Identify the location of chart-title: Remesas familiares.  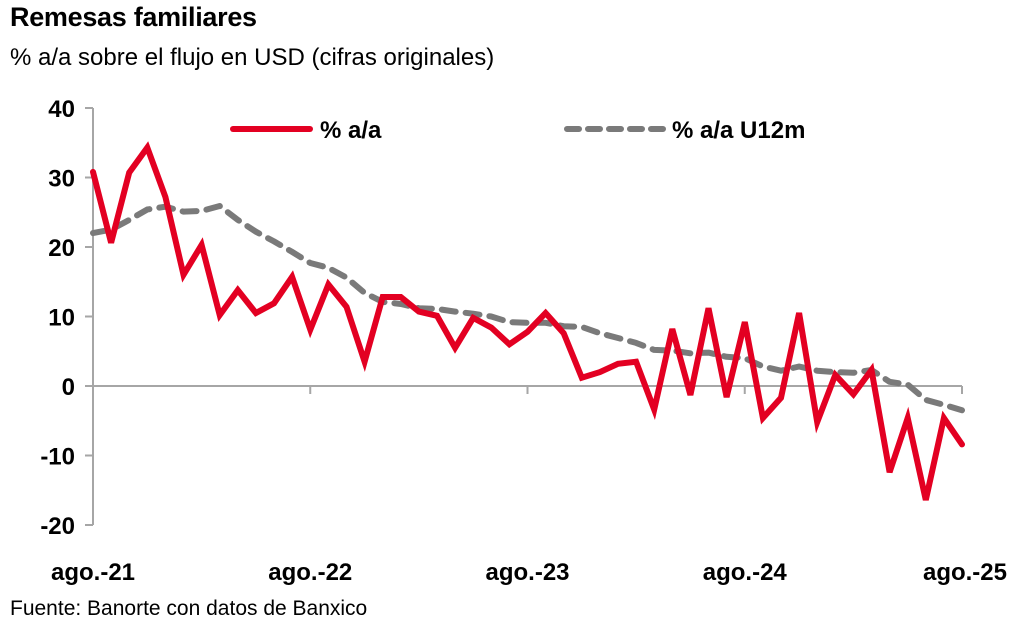
(133, 17).